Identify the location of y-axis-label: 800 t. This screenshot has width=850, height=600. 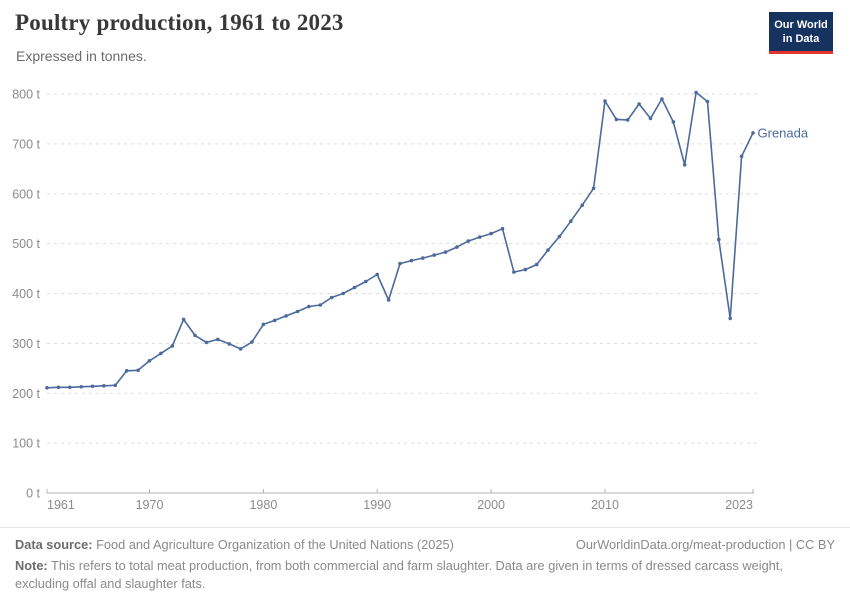
(26, 95).